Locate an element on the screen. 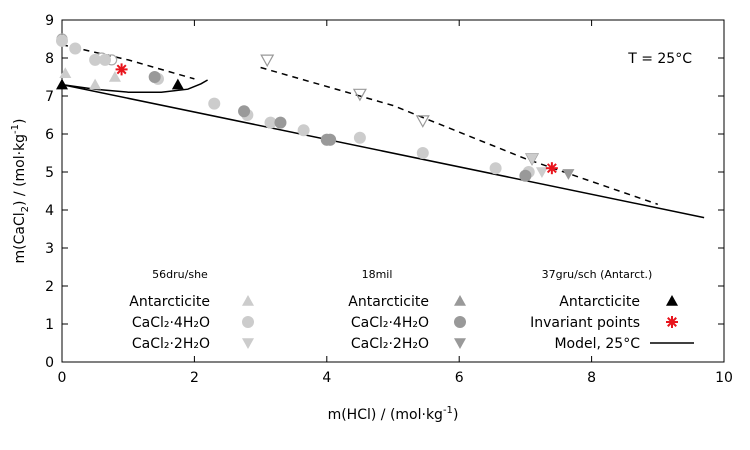  temperature-annotation: T = 25°C is located at coordinates (659, 59).